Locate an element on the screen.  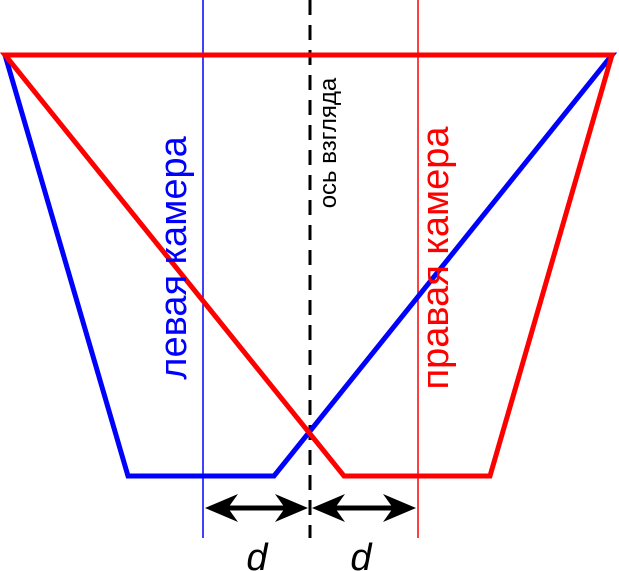
left-camera-label: левая камера is located at coordinates (174, 257).